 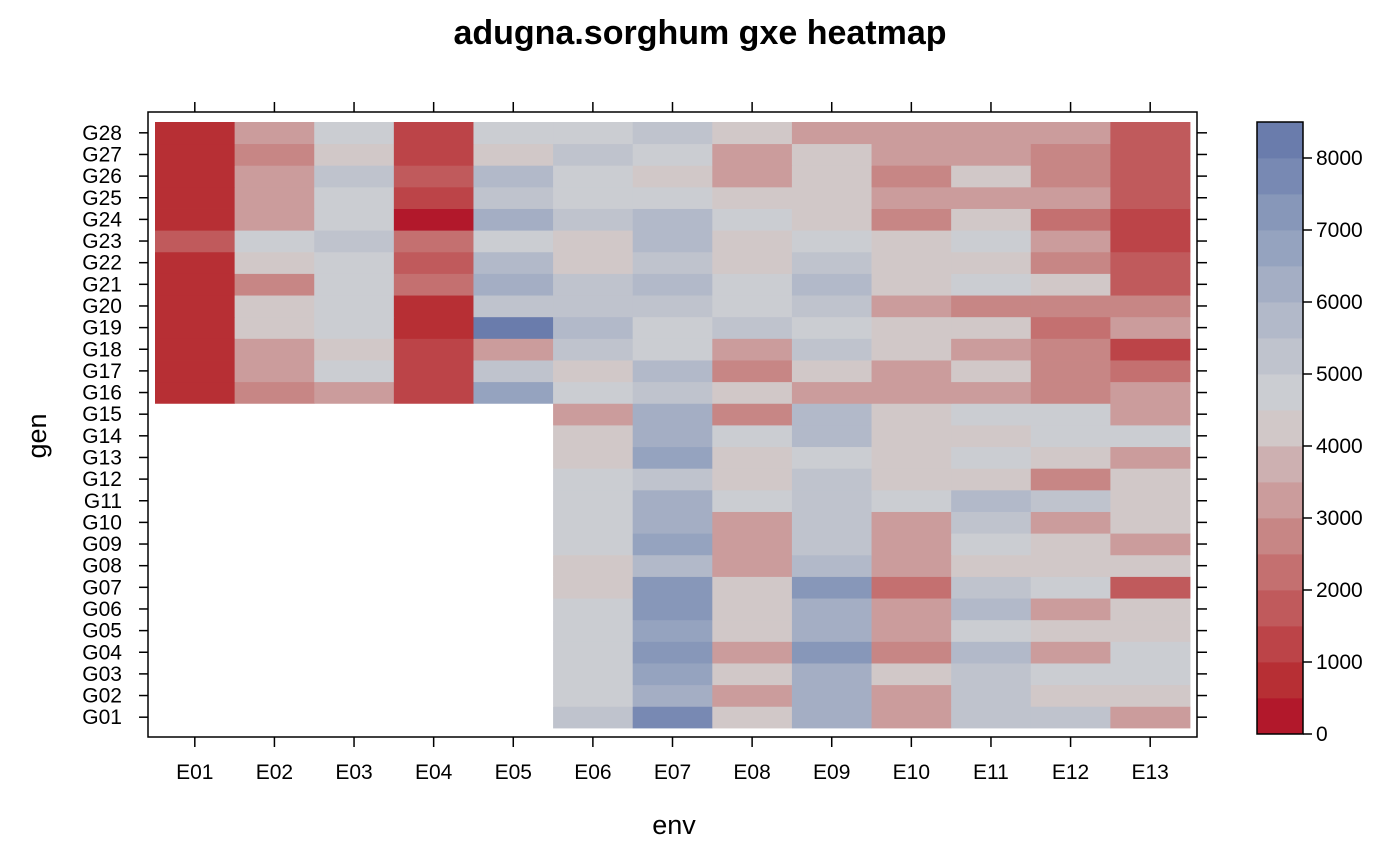 What do you see at coordinates (911, 772) in the screenshot?
I see `x-tick-label: E10` at bounding box center [911, 772].